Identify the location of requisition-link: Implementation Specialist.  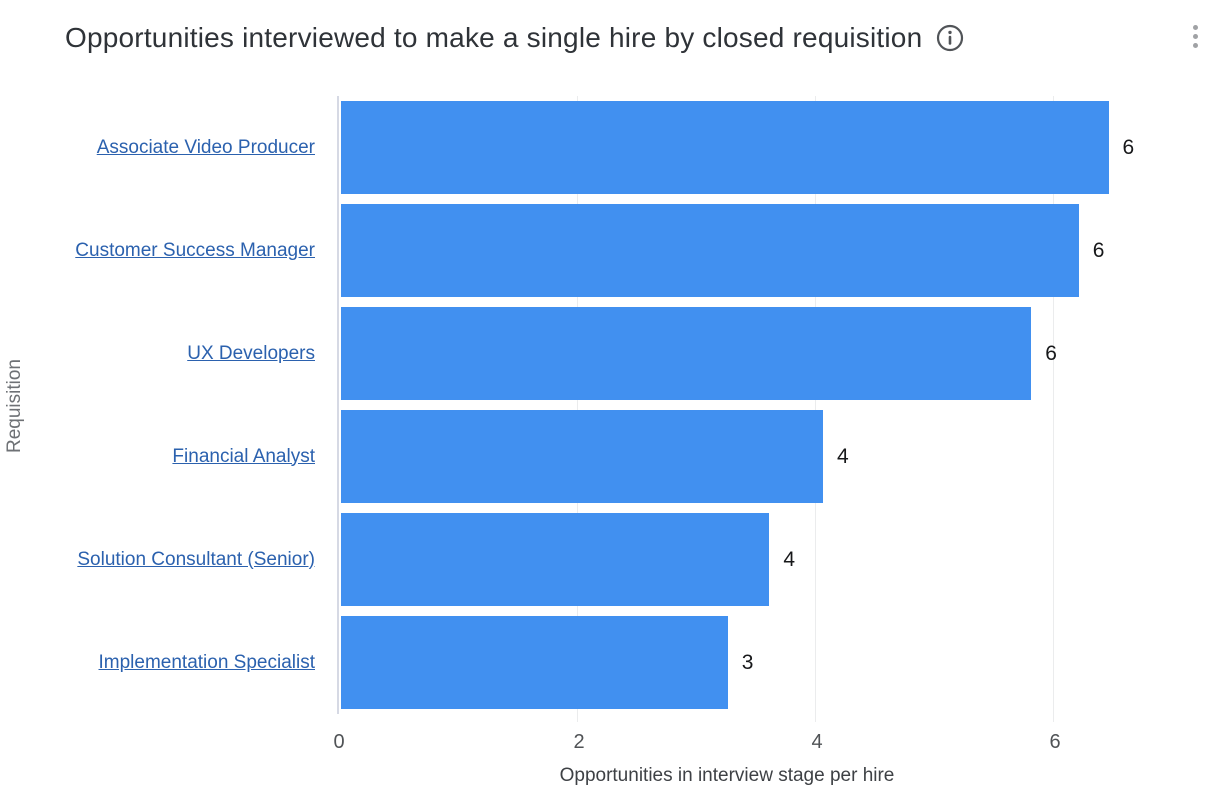
(207, 662).